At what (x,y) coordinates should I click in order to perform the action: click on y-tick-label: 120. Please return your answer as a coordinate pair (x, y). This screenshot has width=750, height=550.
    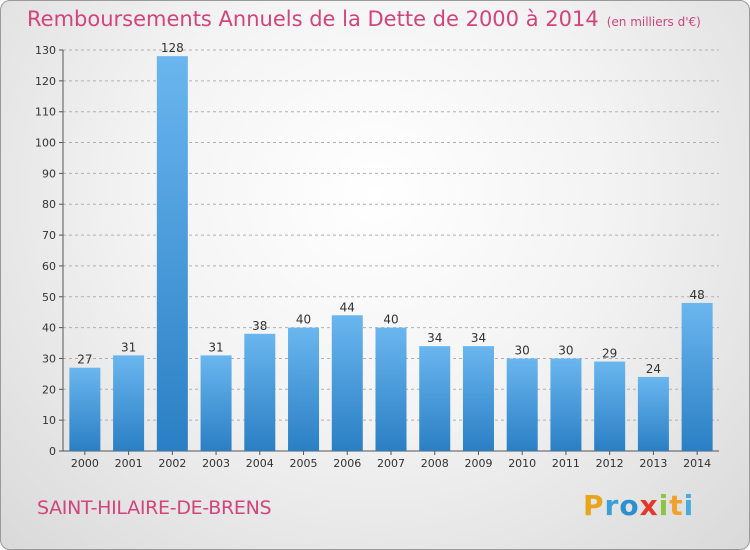
    Looking at the image, I should click on (45, 81).